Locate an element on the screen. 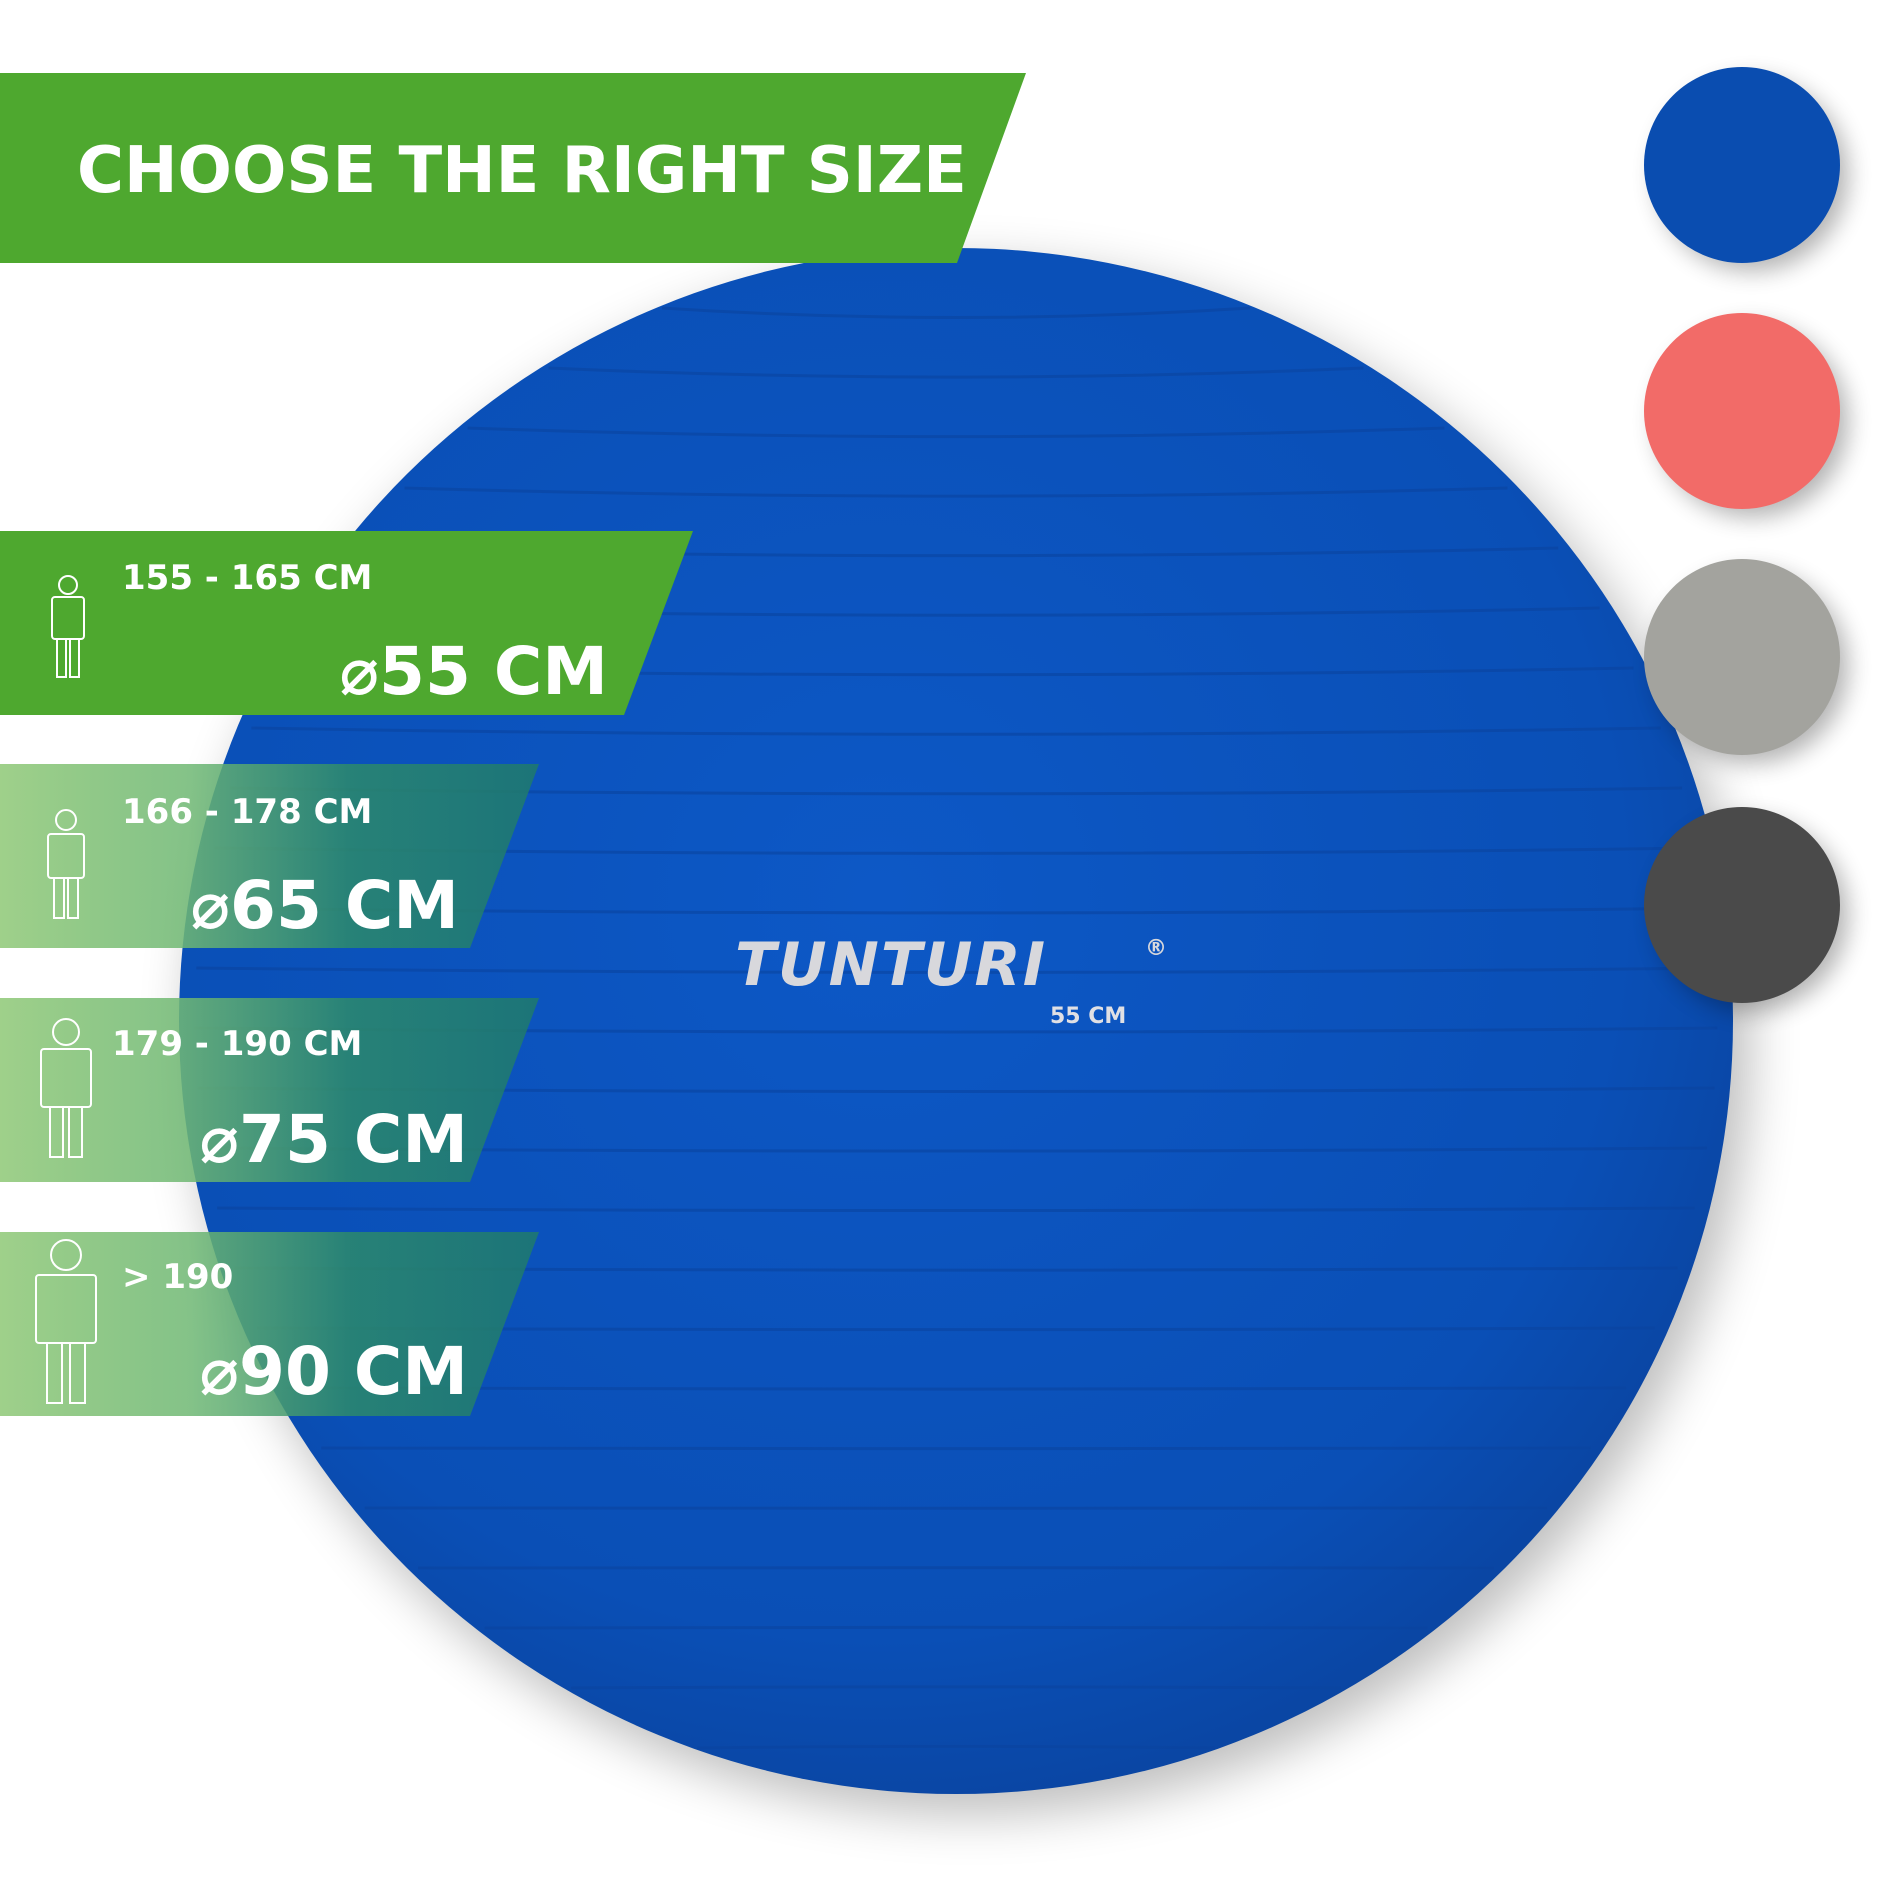 The image size is (1900, 1900). height-range: 166 - 178 CM is located at coordinates (247, 812).